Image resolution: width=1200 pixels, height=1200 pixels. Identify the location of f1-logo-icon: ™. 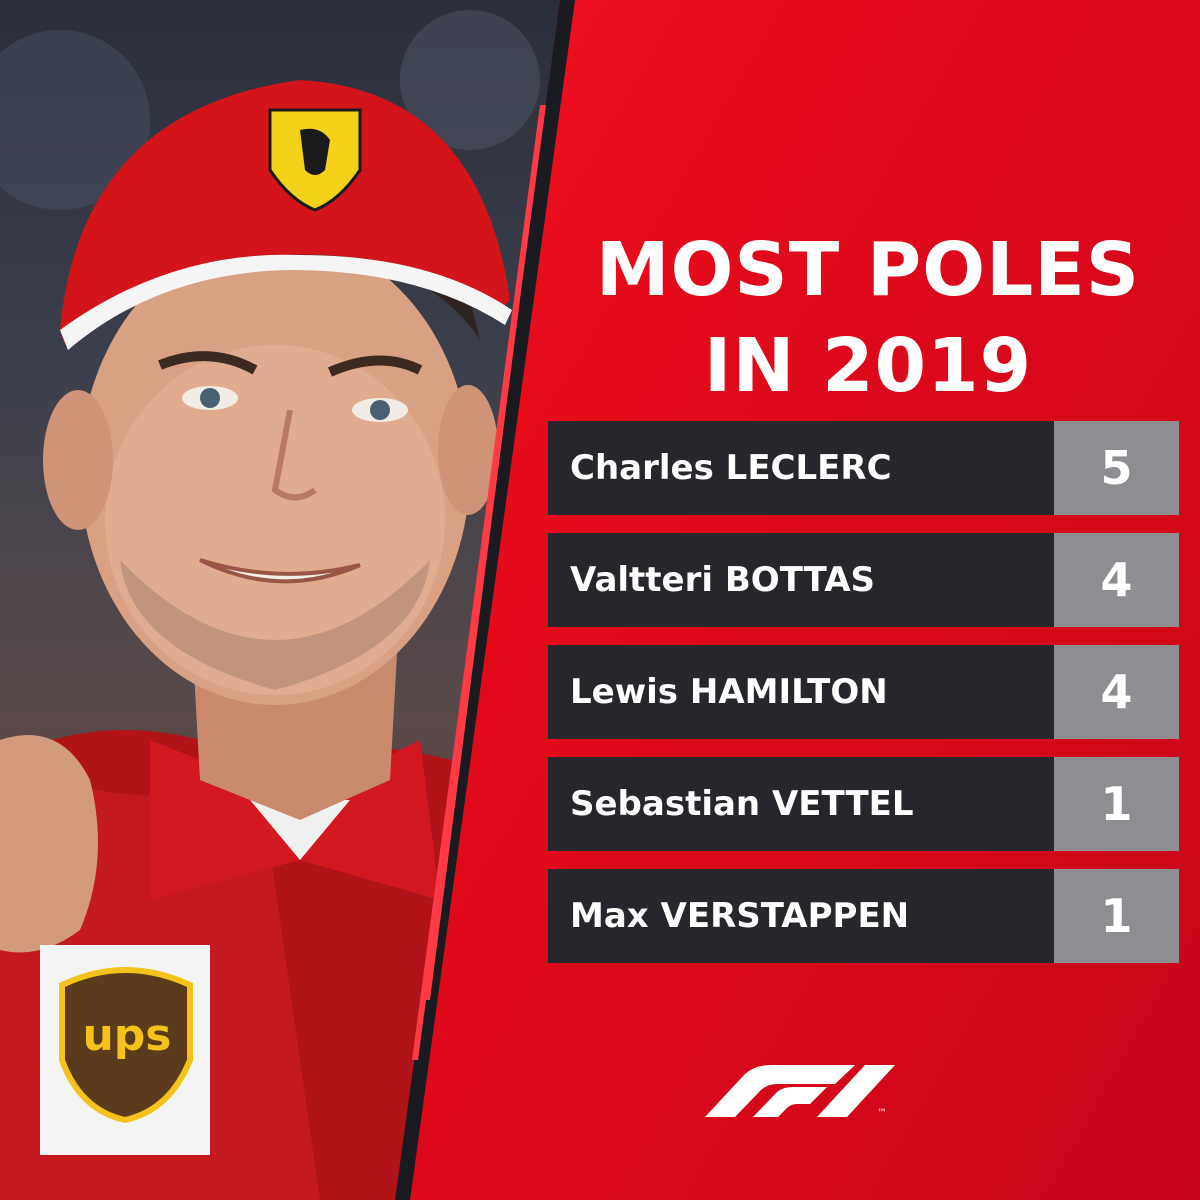
(800, 1094).